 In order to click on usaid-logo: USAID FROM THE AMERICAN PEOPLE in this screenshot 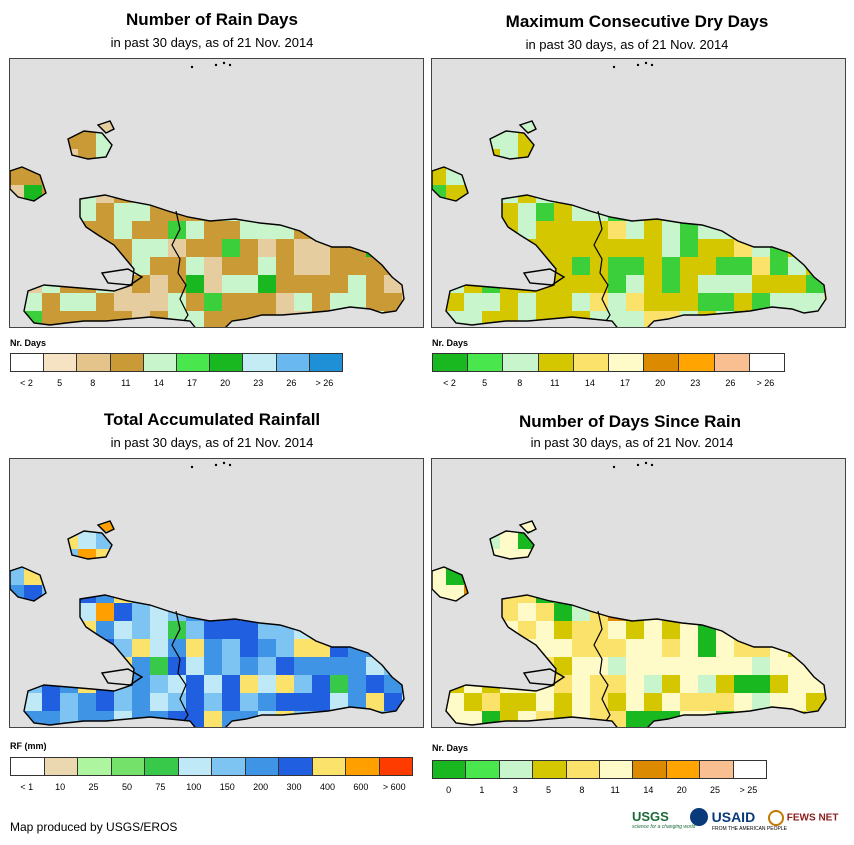, I will do `click(738, 820)`.